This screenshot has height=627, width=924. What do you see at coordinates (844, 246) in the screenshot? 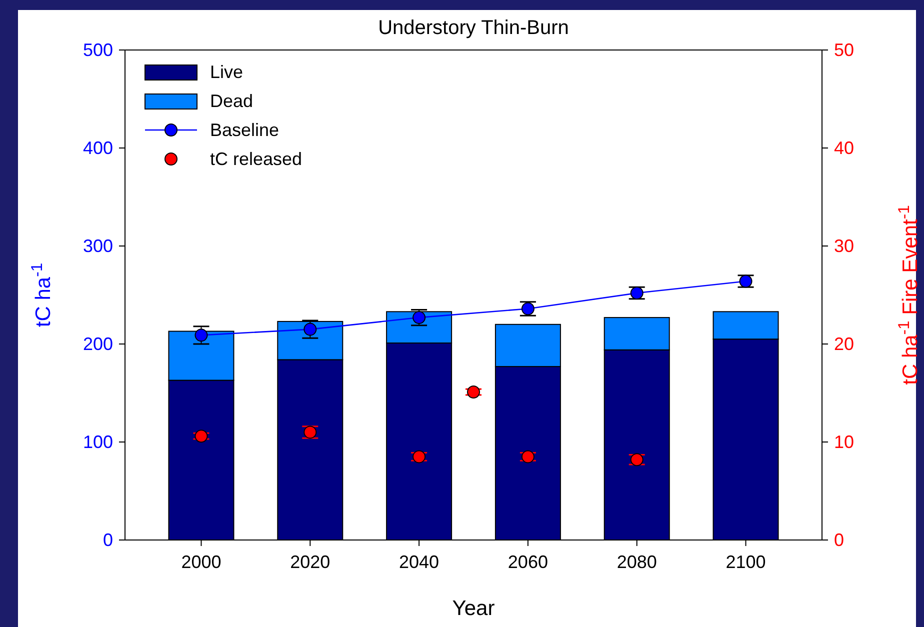
I see `y2-tick-label: 30` at bounding box center [844, 246].